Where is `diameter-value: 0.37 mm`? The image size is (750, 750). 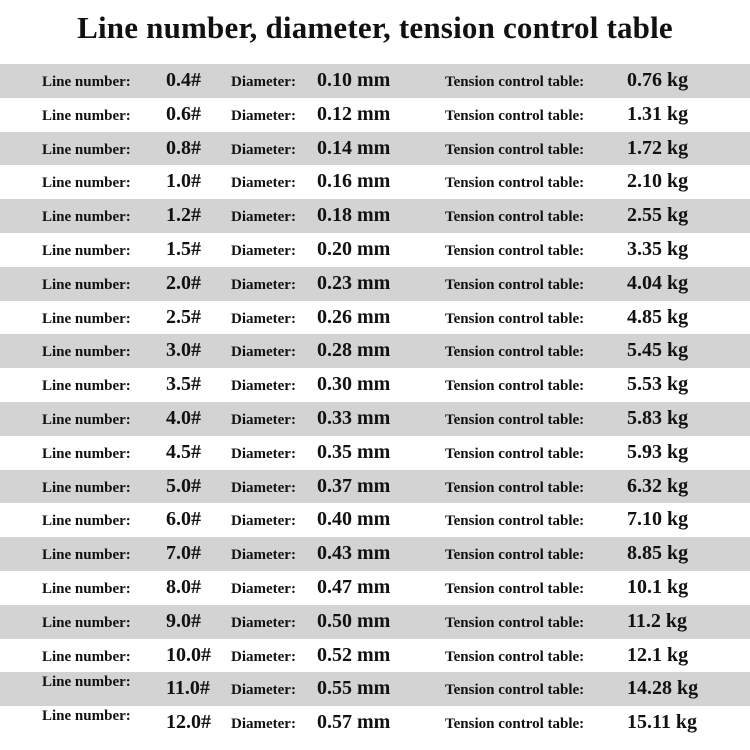
diameter-value: 0.37 mm is located at coordinates (354, 485).